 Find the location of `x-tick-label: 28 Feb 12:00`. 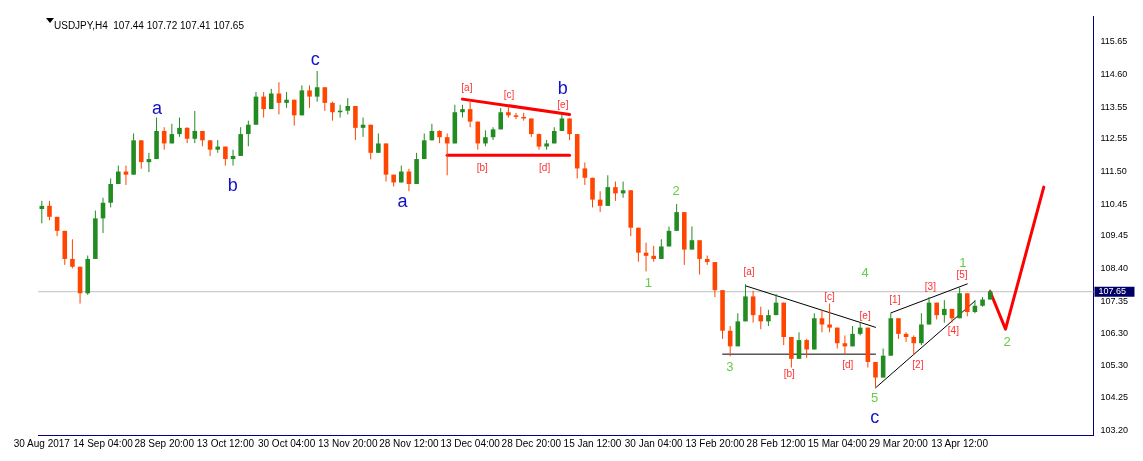

x-tick-label: 28 Feb 12:00 is located at coordinates (776, 443).